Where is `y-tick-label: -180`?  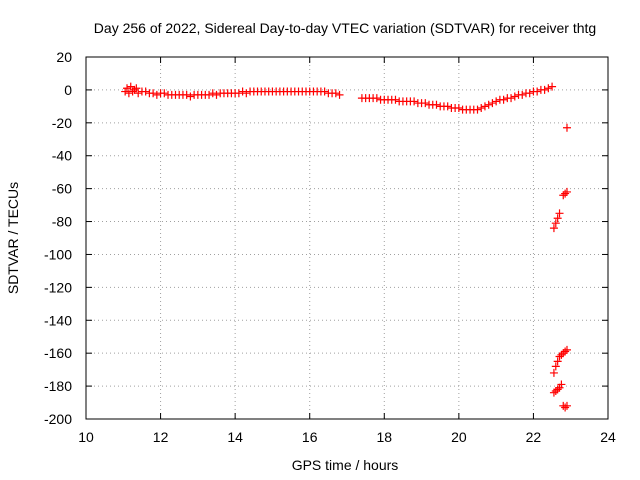
y-tick-label: -180 is located at coordinates (58, 386).